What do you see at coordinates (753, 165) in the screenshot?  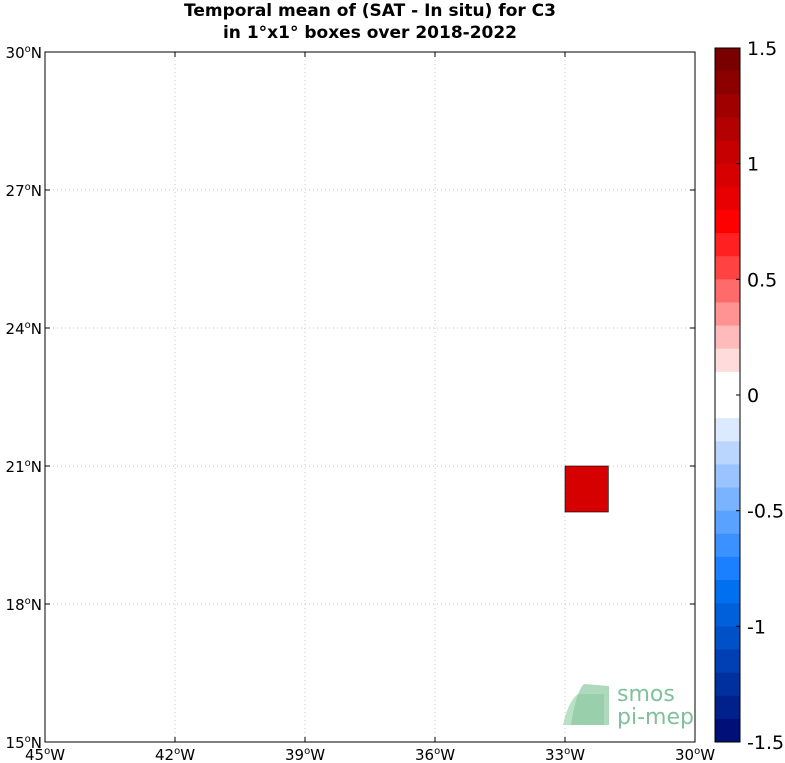 I see `colorbar-tick-label: 1` at bounding box center [753, 165].